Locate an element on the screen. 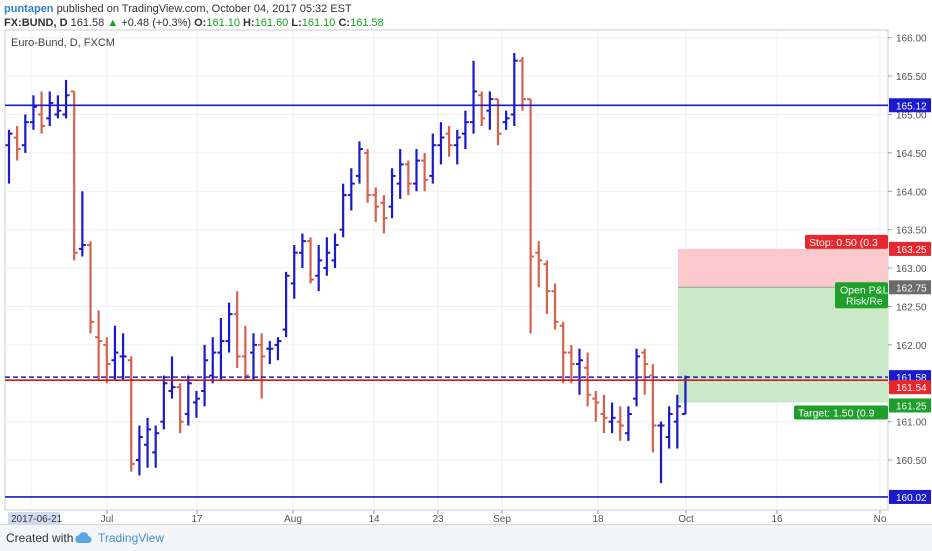 The width and height of the screenshot is (932, 551). time-axis: 2017-06-21 Jul 17 Aug 14 23 Sep 18 Oct 16 No is located at coordinates (447, 517).